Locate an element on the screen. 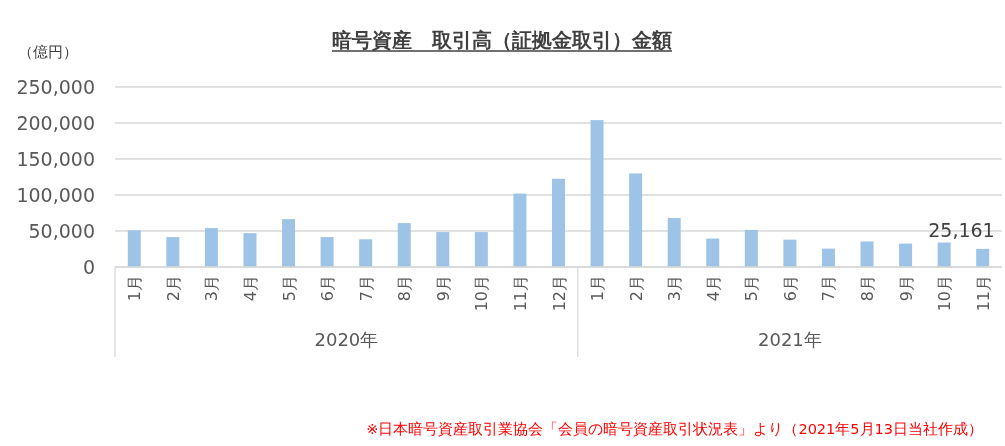 The image size is (1005, 446). text: 2020年 is located at coordinates (346, 339).